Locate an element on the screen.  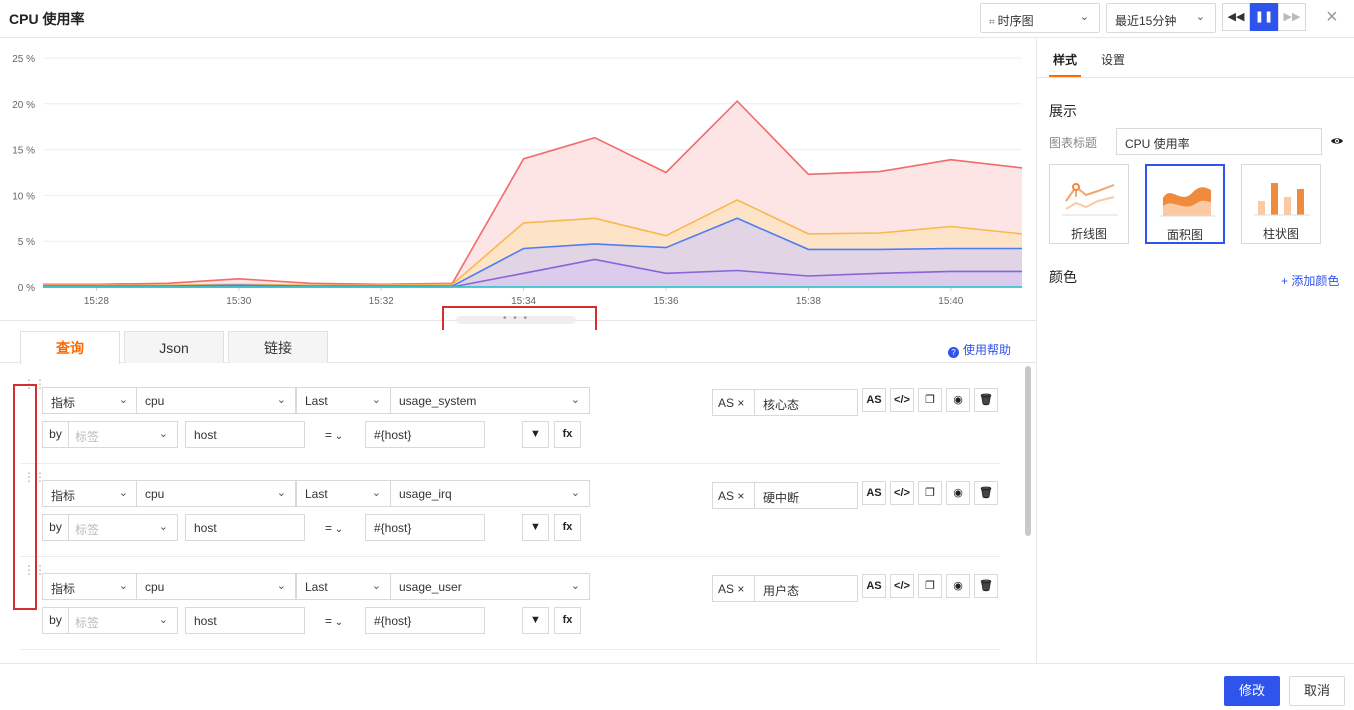
chart-type-select: ⌗ 时序图 ⌄ is located at coordinates (1040, 18).